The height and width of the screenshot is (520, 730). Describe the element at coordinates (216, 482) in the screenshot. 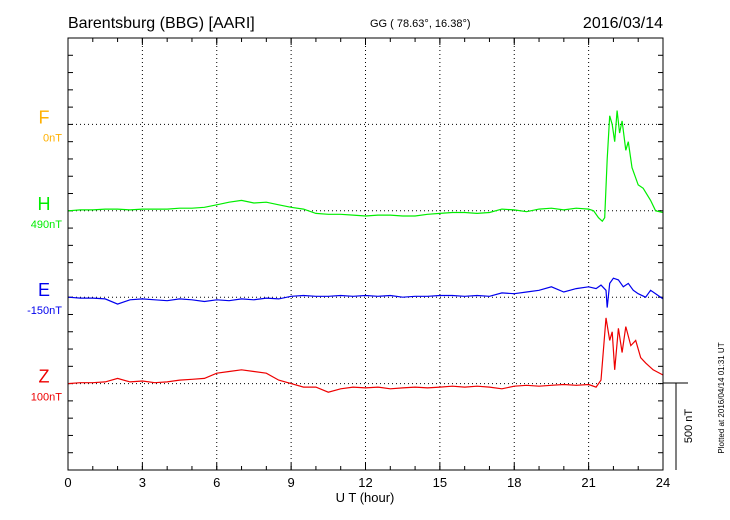

I see `x-tick-label: 6` at that location.